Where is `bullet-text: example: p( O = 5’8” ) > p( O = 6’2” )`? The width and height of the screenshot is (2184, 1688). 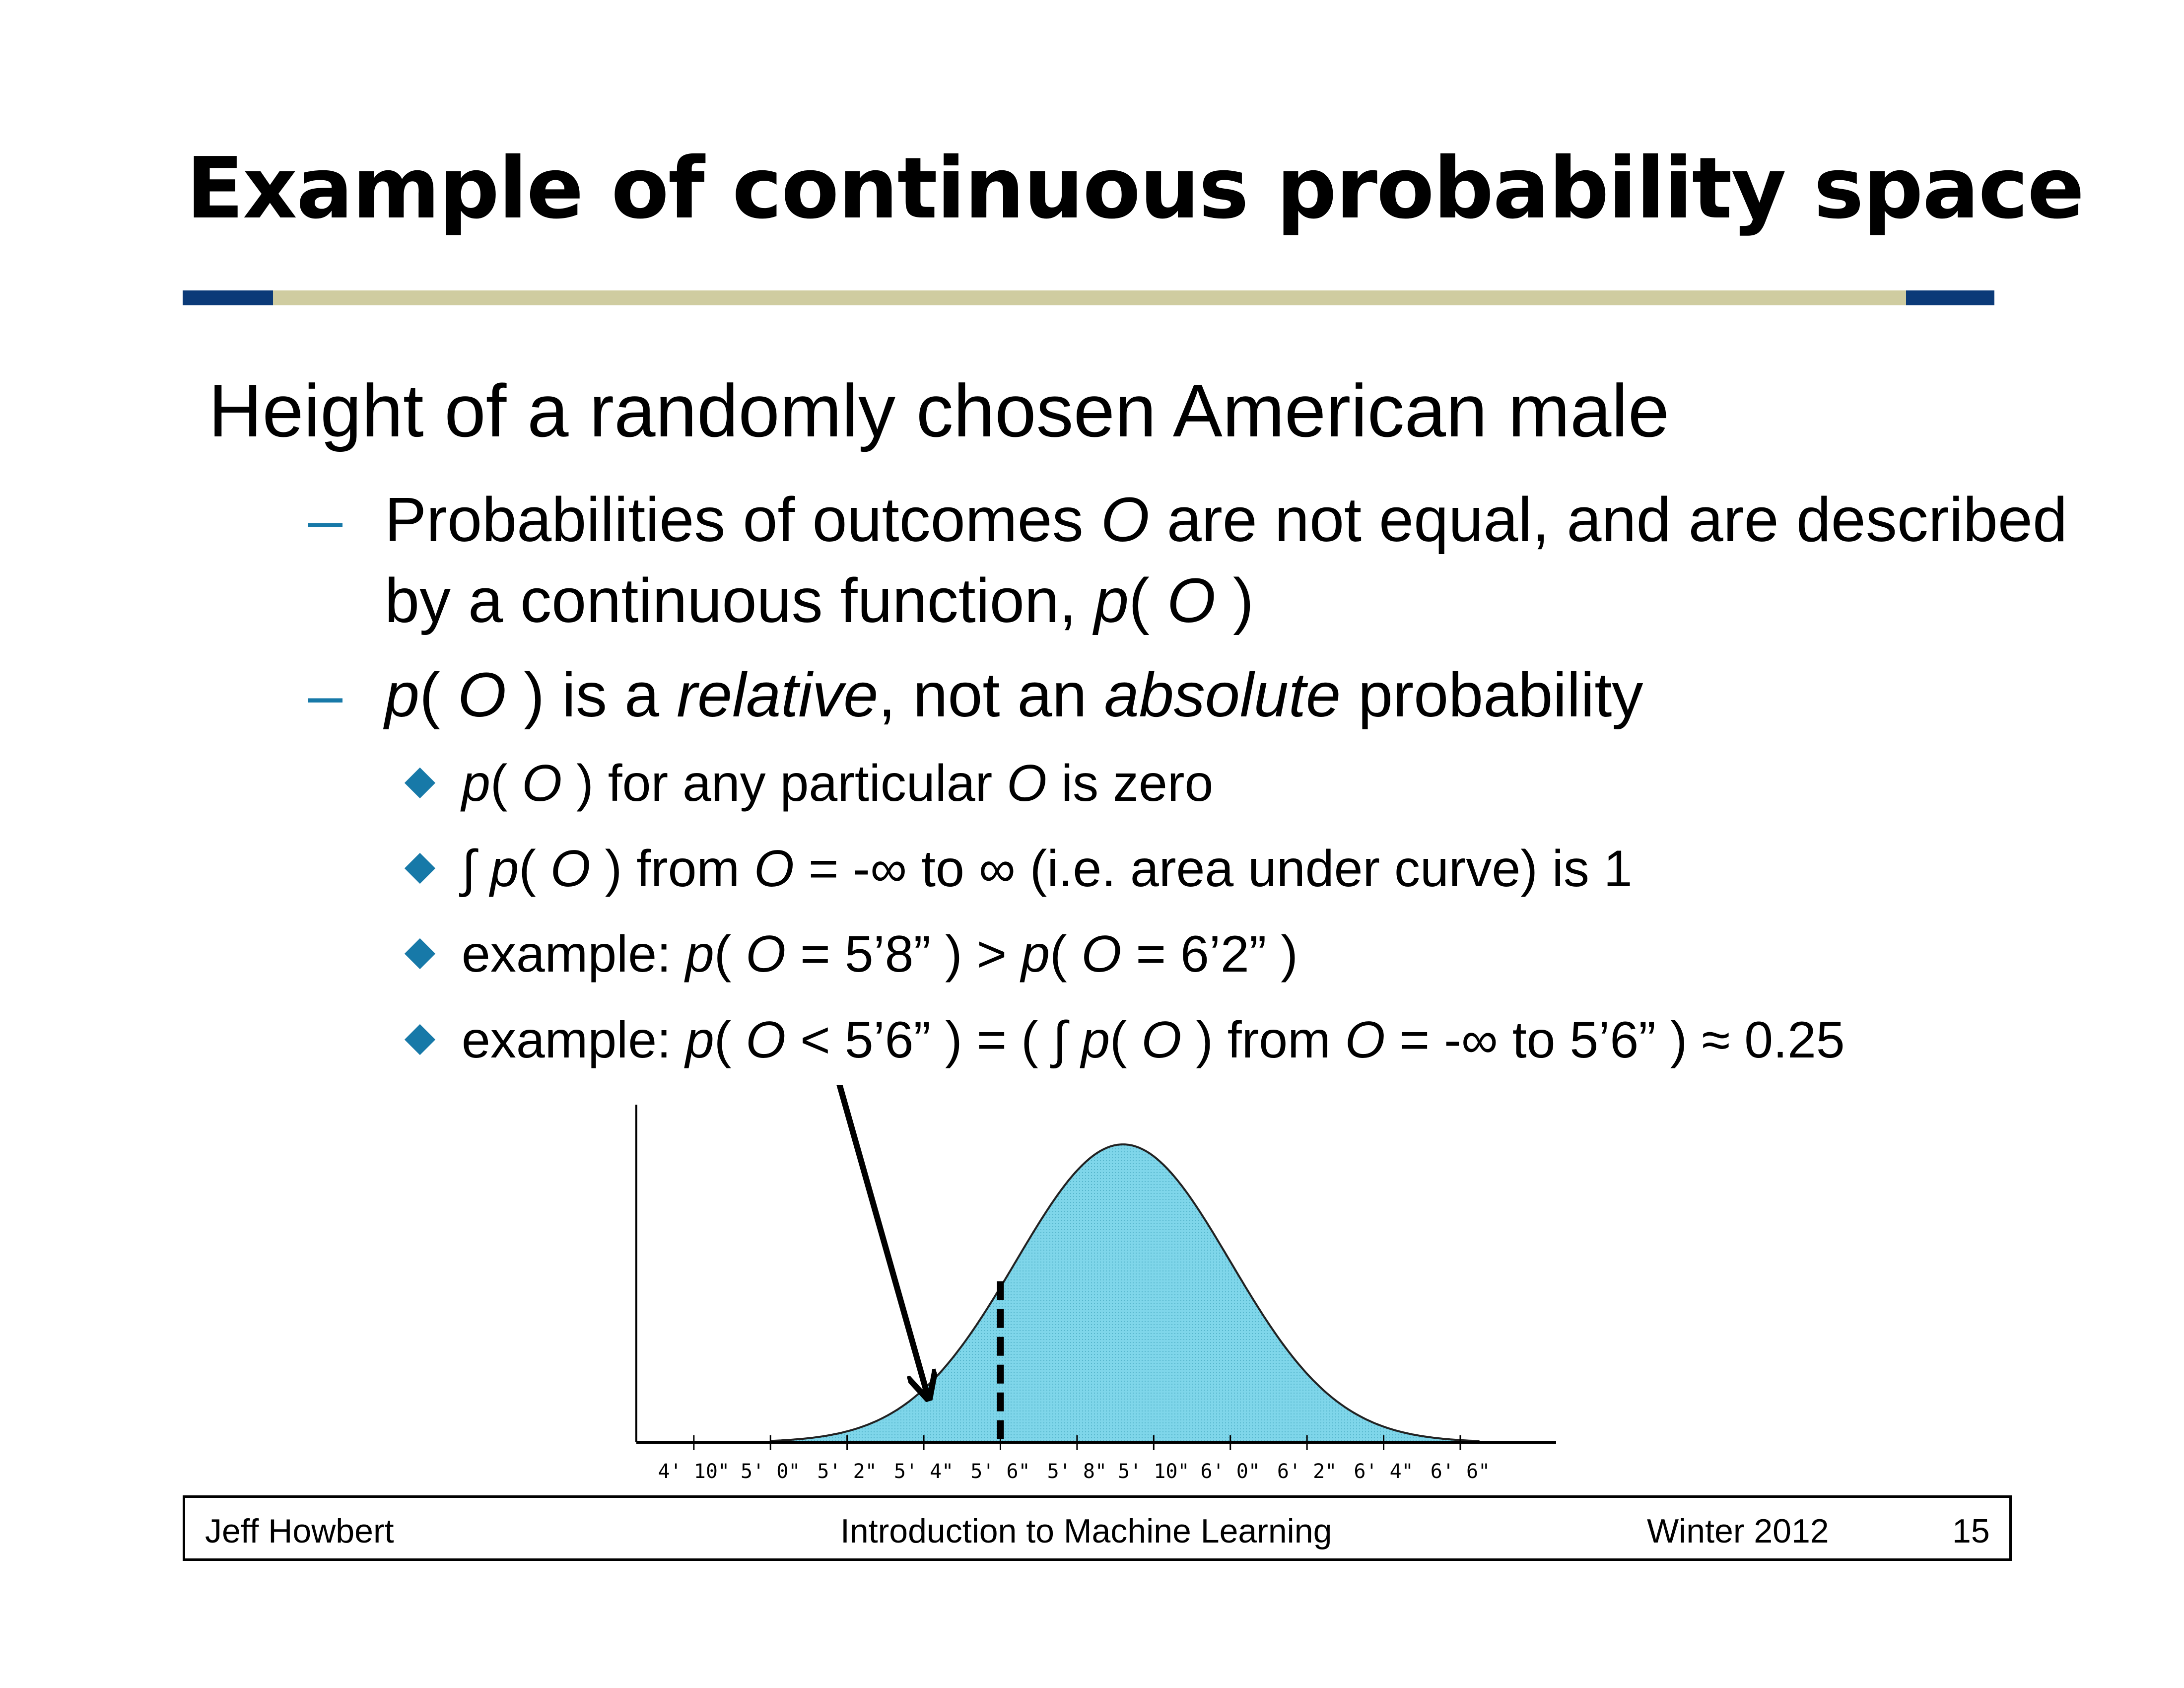 bullet-text: example: p( O = 5’8” ) > p( O = 6’2” ) is located at coordinates (880, 954).